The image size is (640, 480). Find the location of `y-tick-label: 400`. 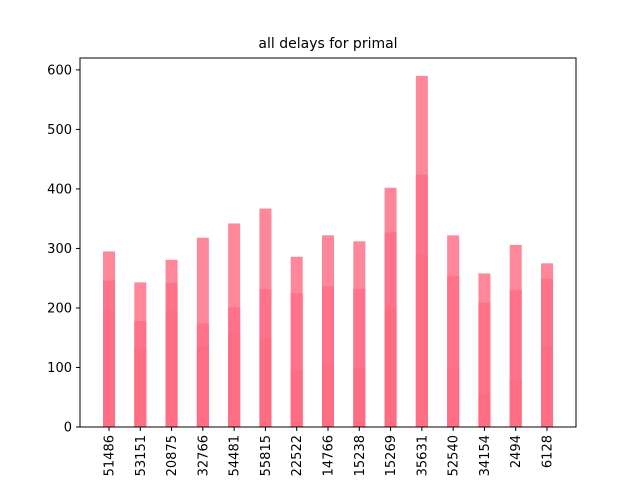

y-tick-label: 400 is located at coordinates (59, 189).